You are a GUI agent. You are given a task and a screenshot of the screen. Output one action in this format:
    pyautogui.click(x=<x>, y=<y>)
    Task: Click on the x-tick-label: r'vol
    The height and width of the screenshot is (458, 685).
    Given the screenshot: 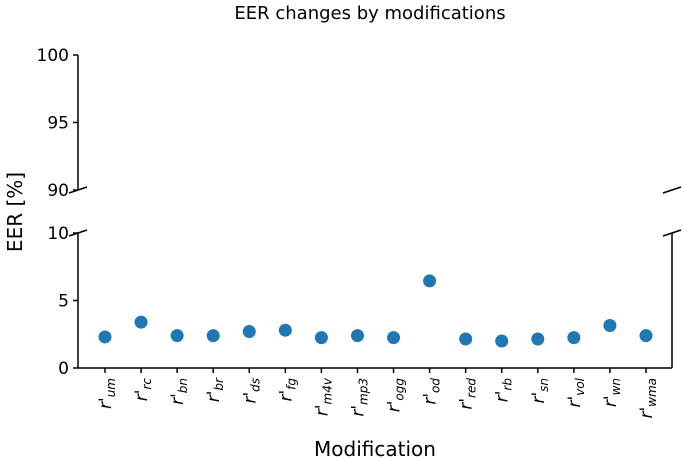 What is the action you would take?
    pyautogui.click(x=576, y=392)
    